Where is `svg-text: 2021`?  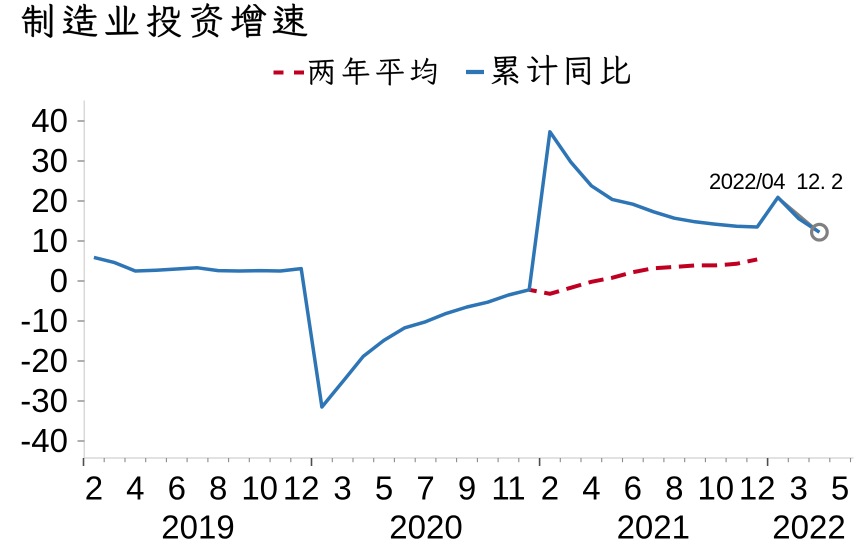 svg-text: 2021 is located at coordinates (653, 525).